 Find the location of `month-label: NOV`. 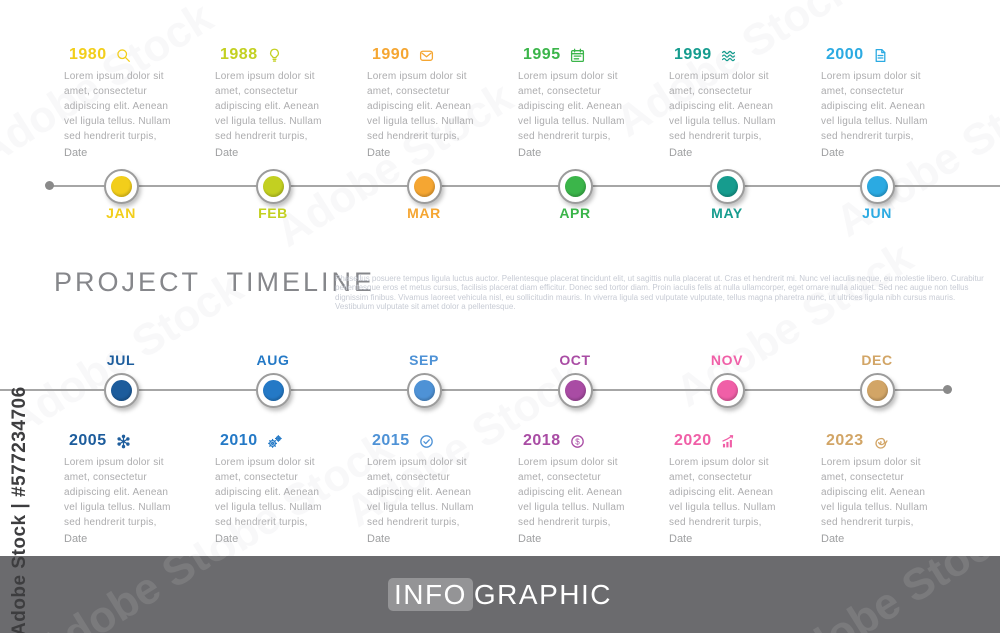

month-label: NOV is located at coordinates (727, 360).